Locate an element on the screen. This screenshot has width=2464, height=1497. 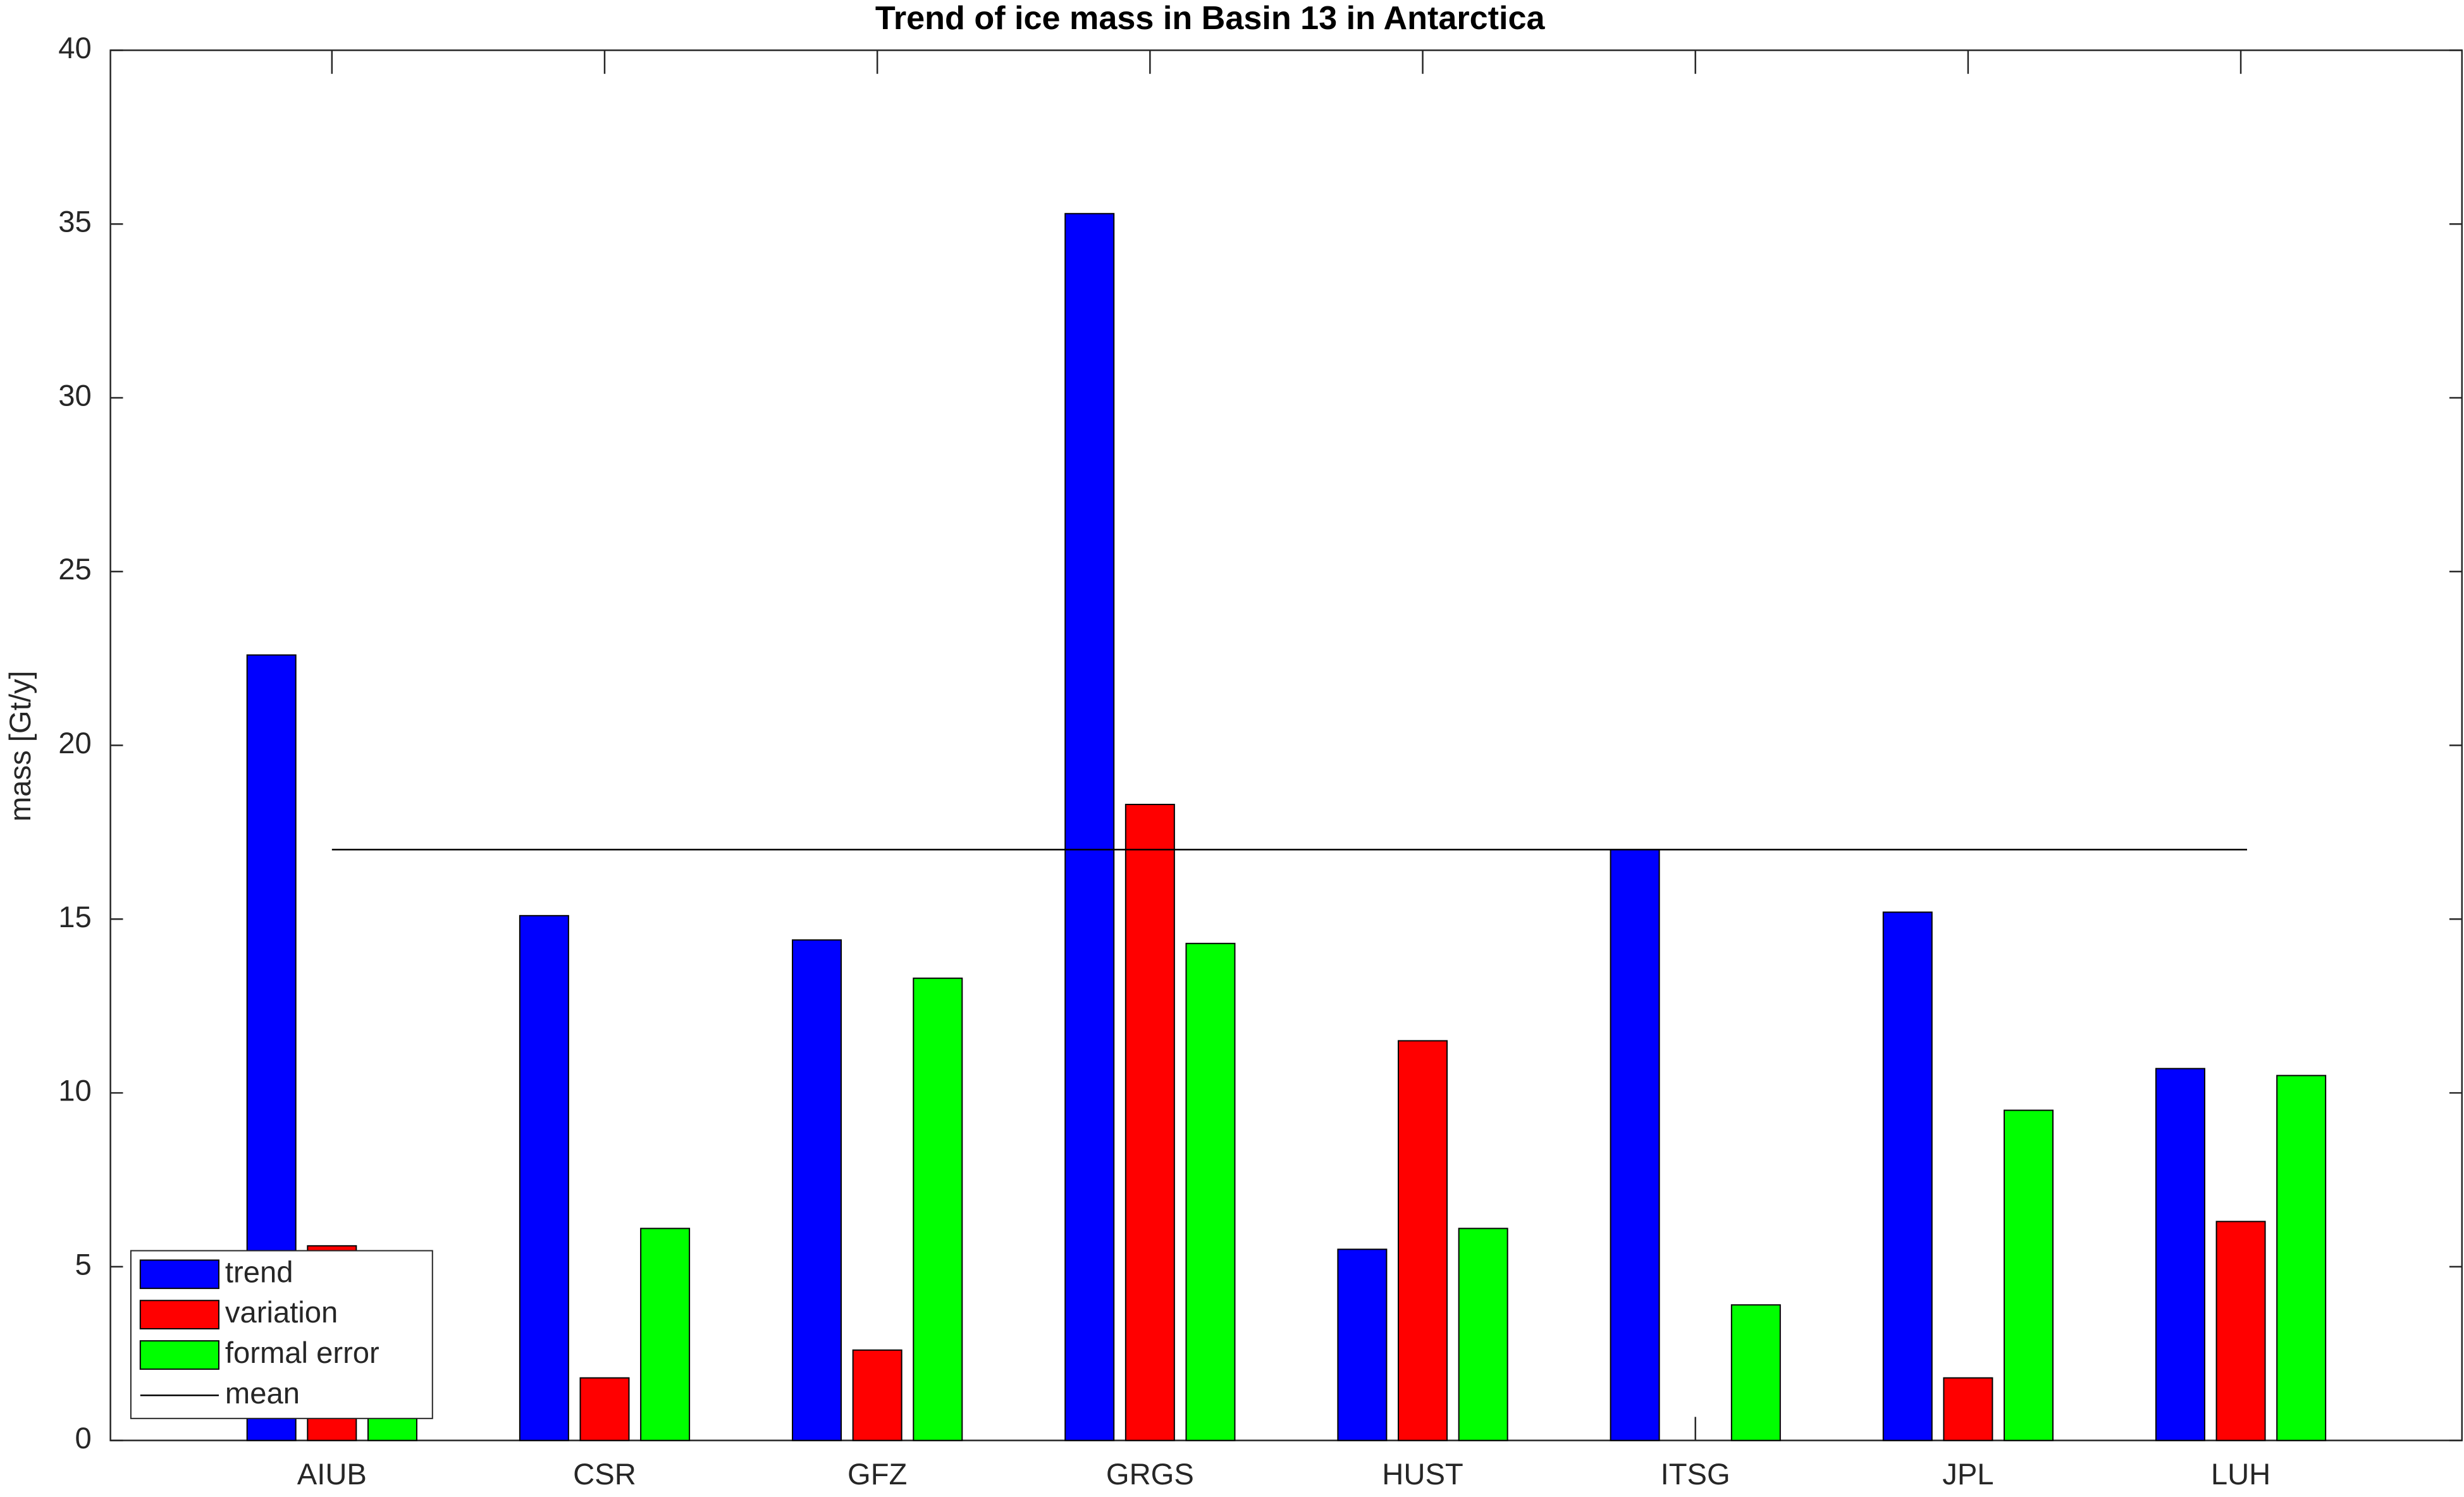
y-tick-label: 30 is located at coordinates (75, 395).